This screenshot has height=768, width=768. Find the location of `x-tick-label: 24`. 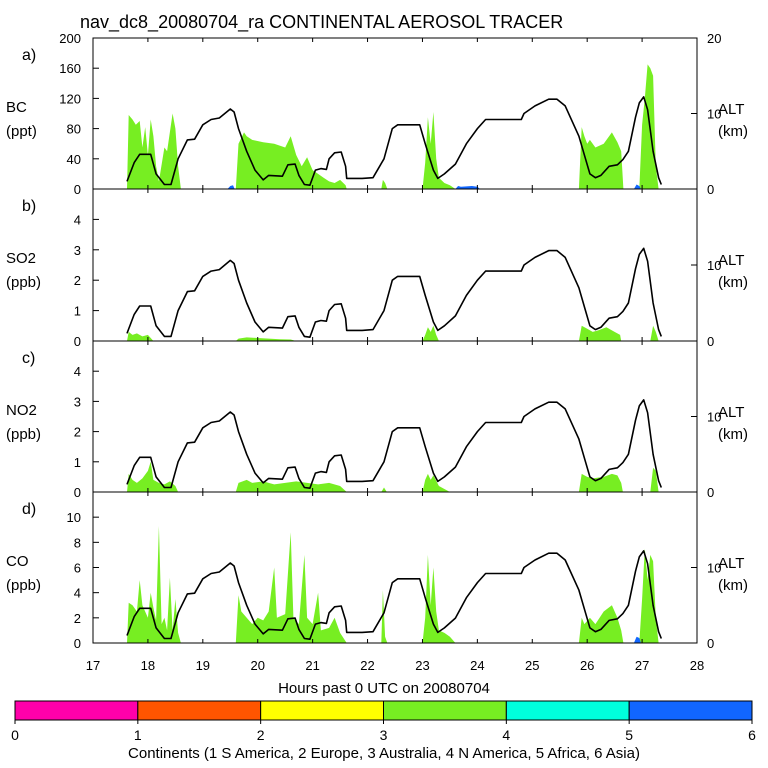

x-tick-label: 24 is located at coordinates (477, 665).